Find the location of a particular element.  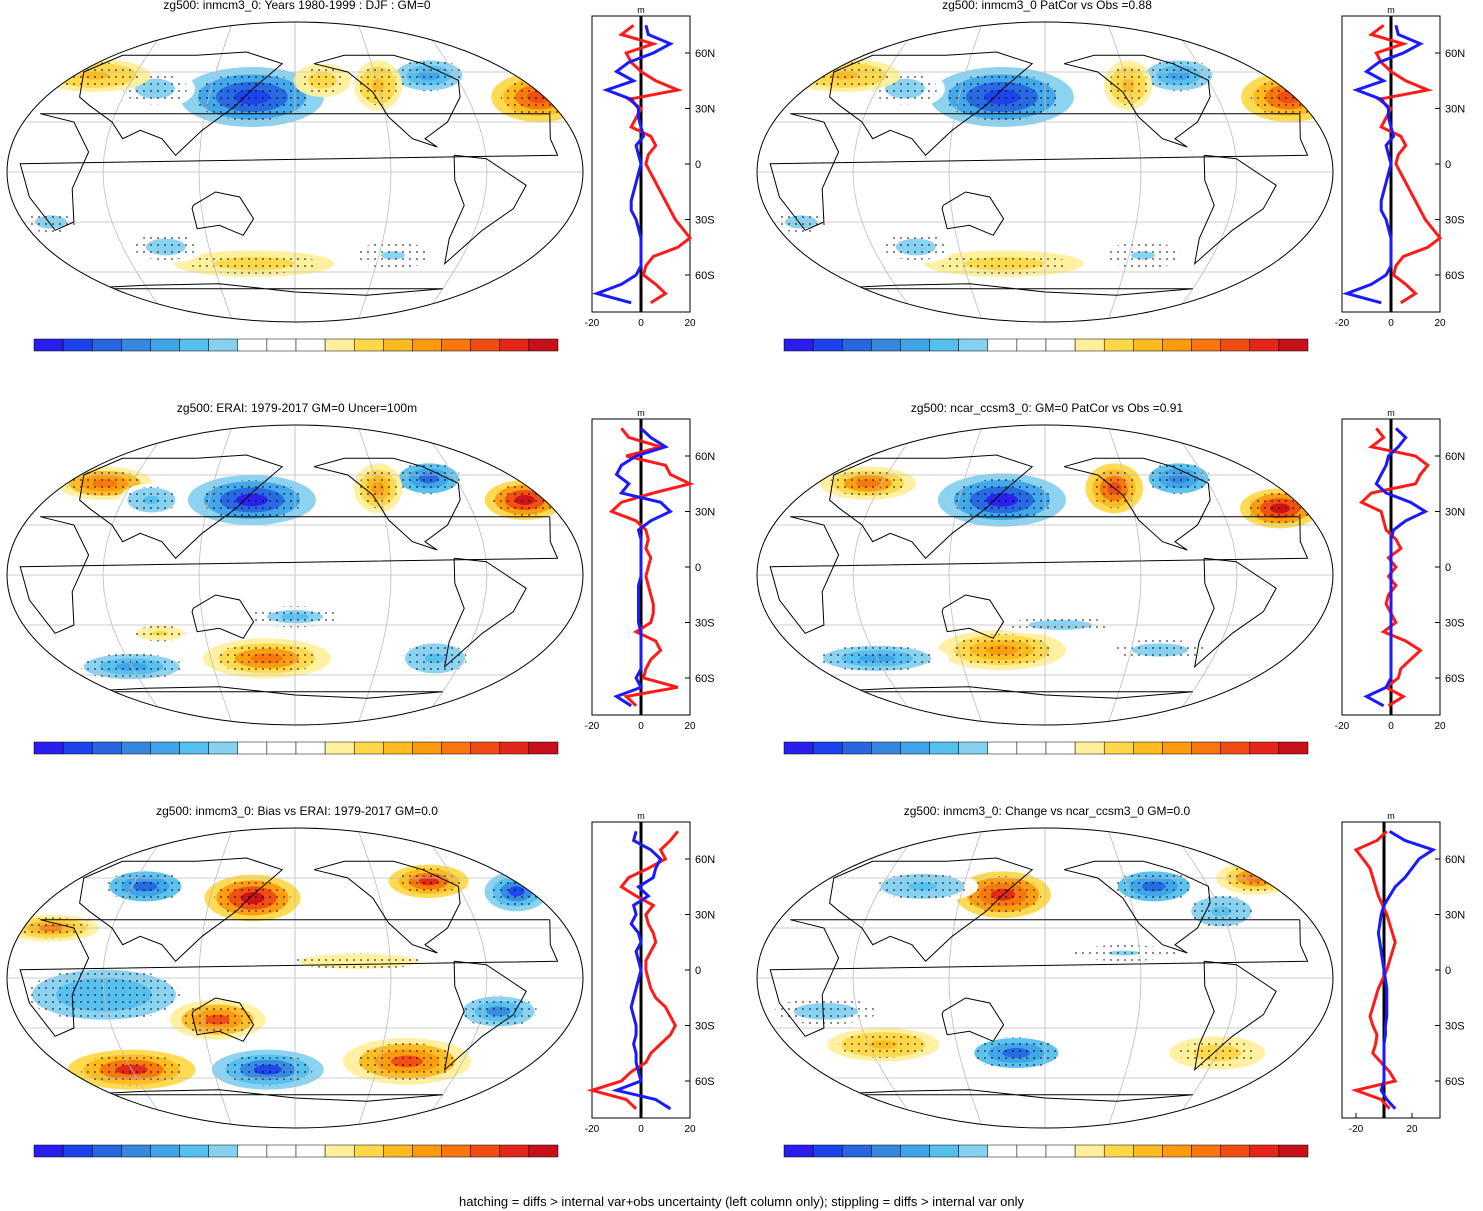

colorbar-tick-label: -60 is located at coordinates (964, 759).